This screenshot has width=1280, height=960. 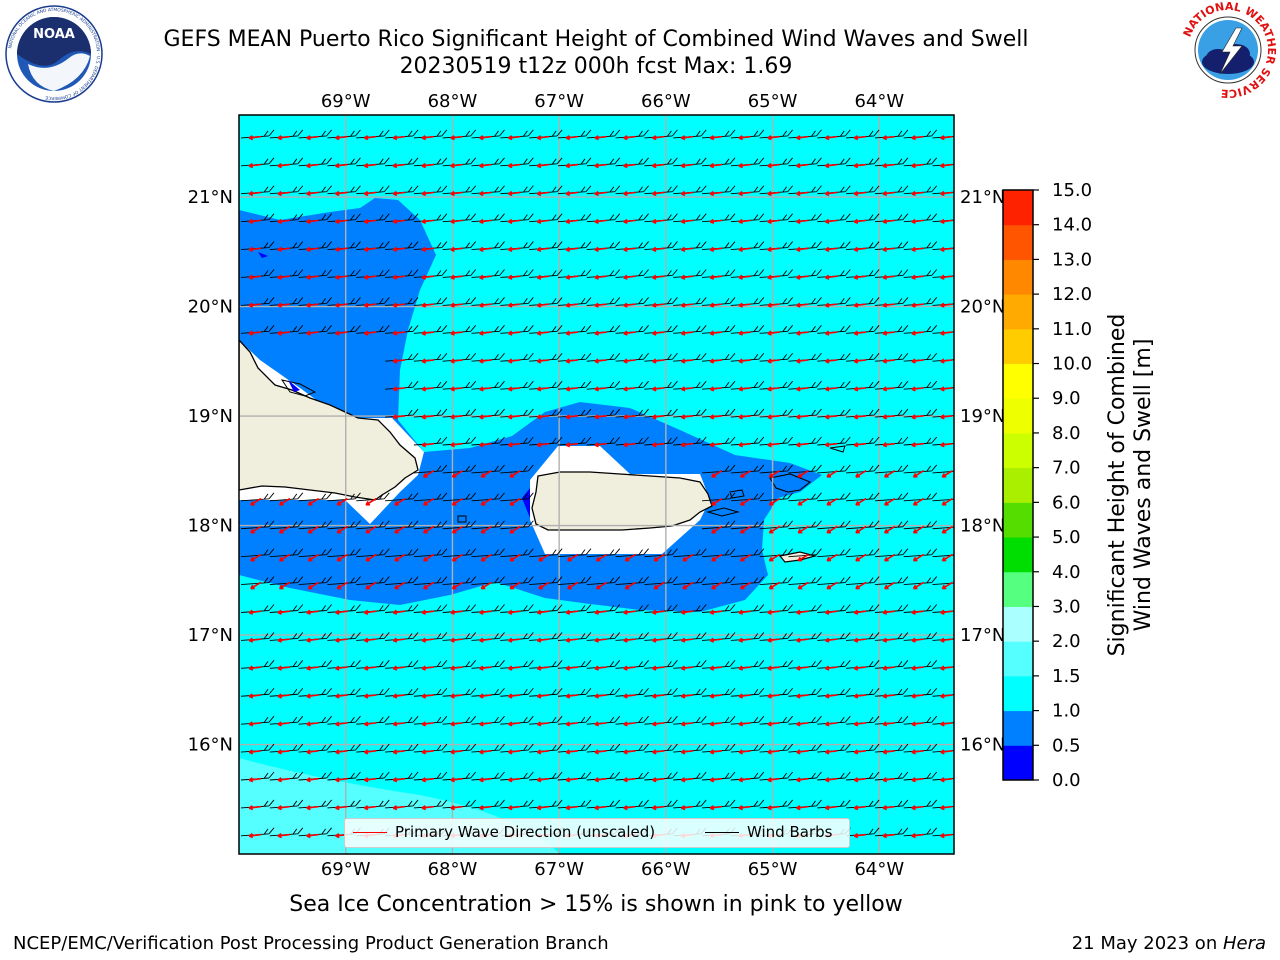 What do you see at coordinates (790, 483) in the screenshot?
I see `virgin-islands-coast` at bounding box center [790, 483].